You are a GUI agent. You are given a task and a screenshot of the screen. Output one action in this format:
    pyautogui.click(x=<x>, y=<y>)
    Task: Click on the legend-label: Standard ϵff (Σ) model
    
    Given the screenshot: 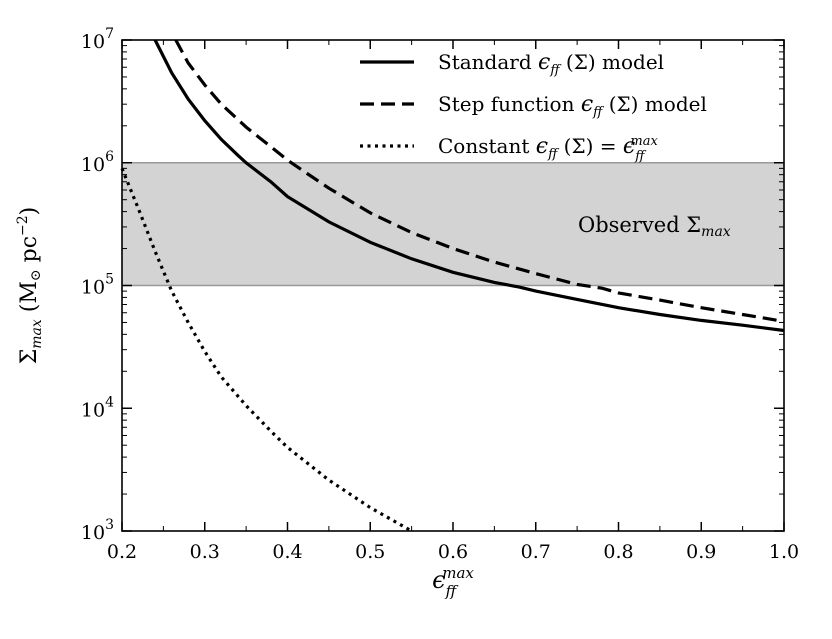 What is the action you would take?
    pyautogui.click(x=551, y=64)
    